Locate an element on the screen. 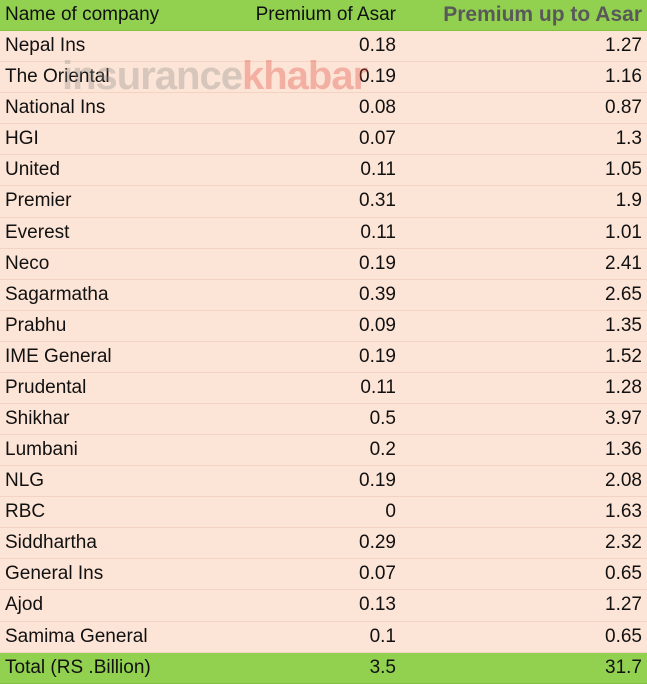 This screenshot has width=647, height=684. company-cell: Neco is located at coordinates (27, 263).